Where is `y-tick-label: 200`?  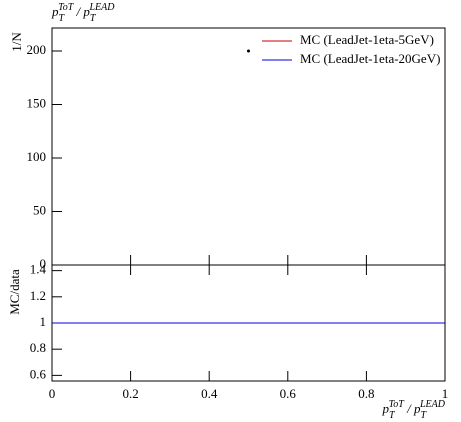
y-tick-label: 200 is located at coordinates (37, 49).